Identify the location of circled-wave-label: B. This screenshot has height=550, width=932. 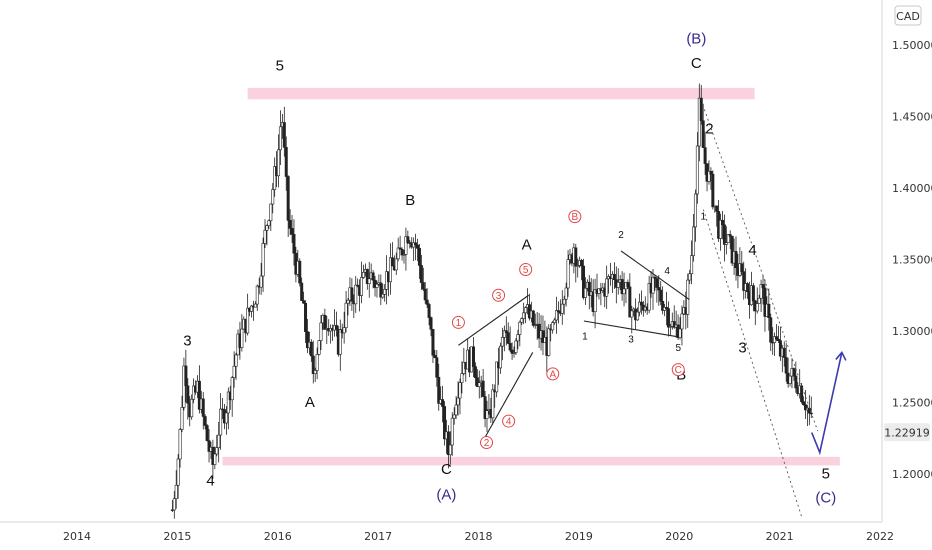
(575, 217).